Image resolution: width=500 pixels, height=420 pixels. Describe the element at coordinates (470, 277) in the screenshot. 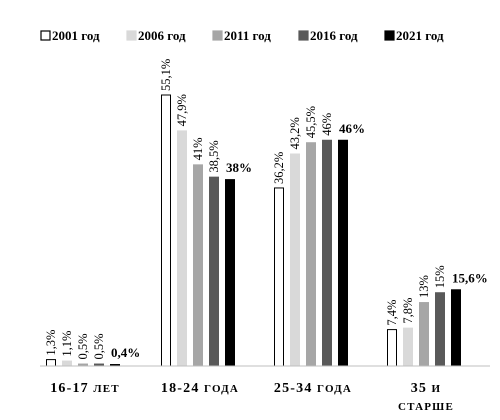

I see `value-label: 15,6%` at that location.